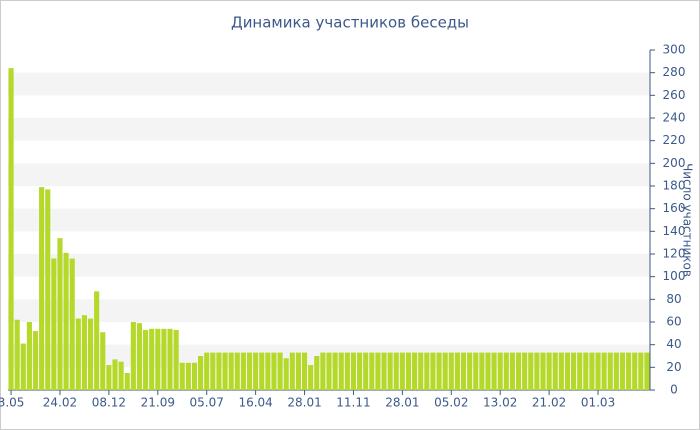 Image resolution: width=700 pixels, height=430 pixels. Describe the element at coordinates (673, 367) in the screenshot. I see `y-tick-label: 20` at that location.